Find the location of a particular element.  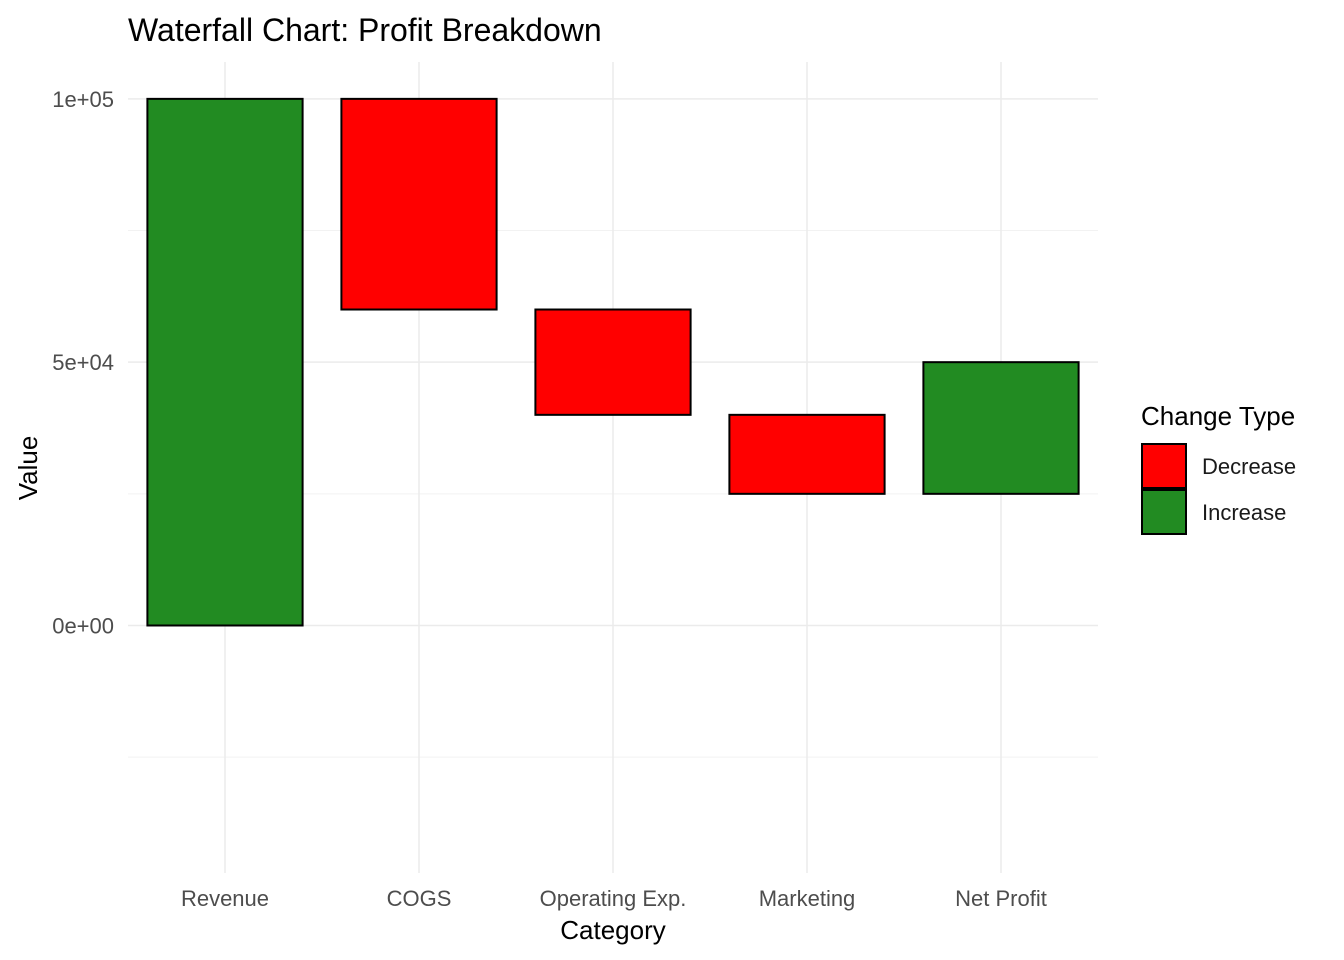

legend-label-decrease: Decrease is located at coordinates (1249, 466).